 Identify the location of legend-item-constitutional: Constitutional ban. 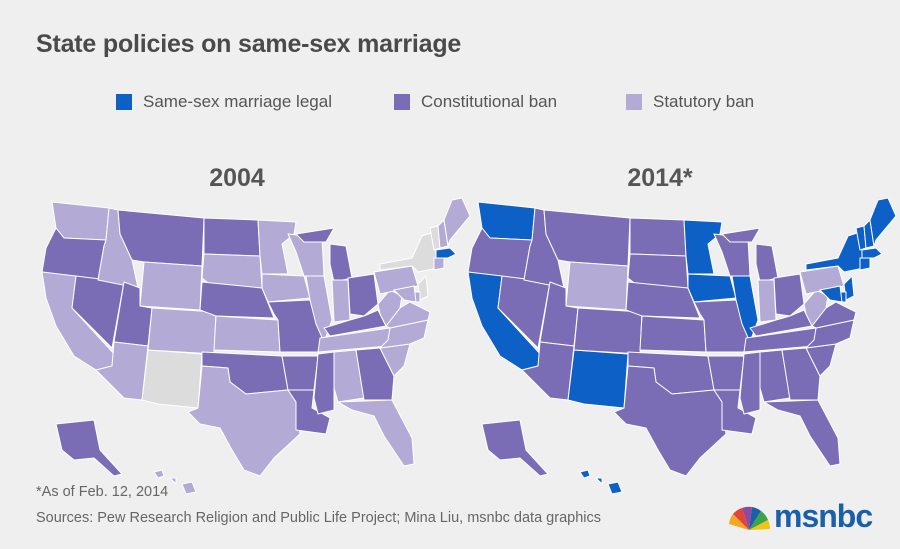
(475, 102).